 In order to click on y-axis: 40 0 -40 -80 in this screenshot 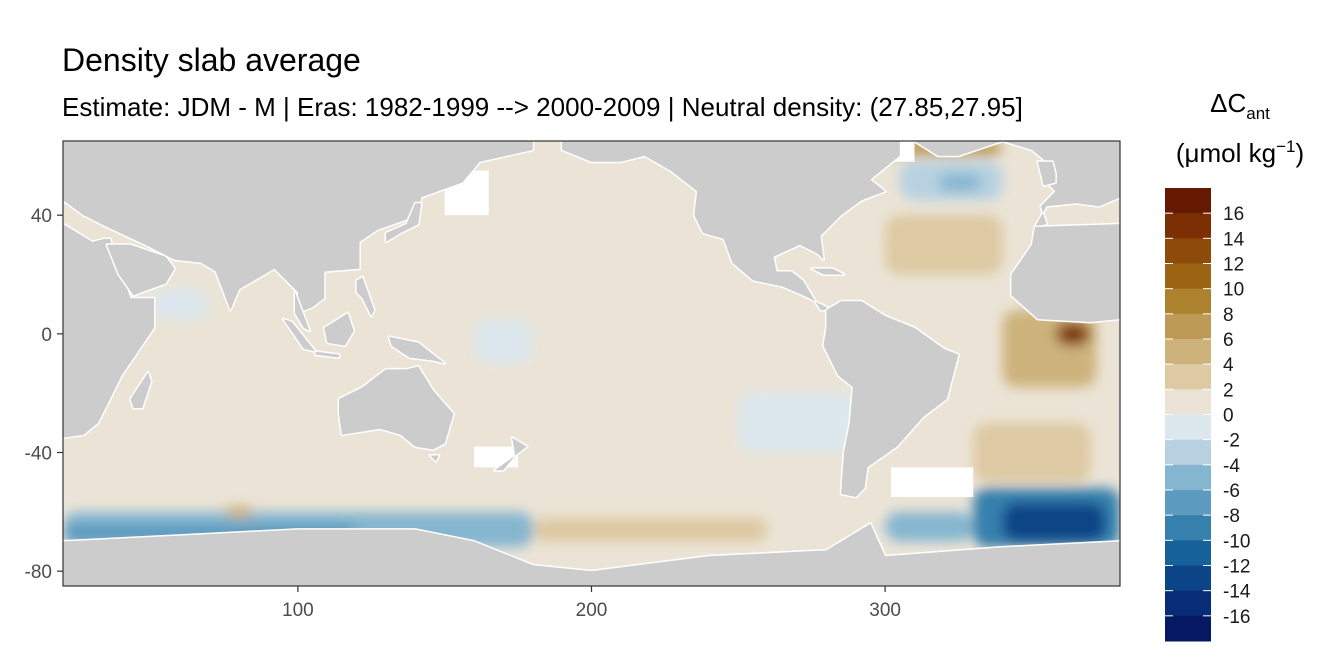, I will do `click(44, 394)`.